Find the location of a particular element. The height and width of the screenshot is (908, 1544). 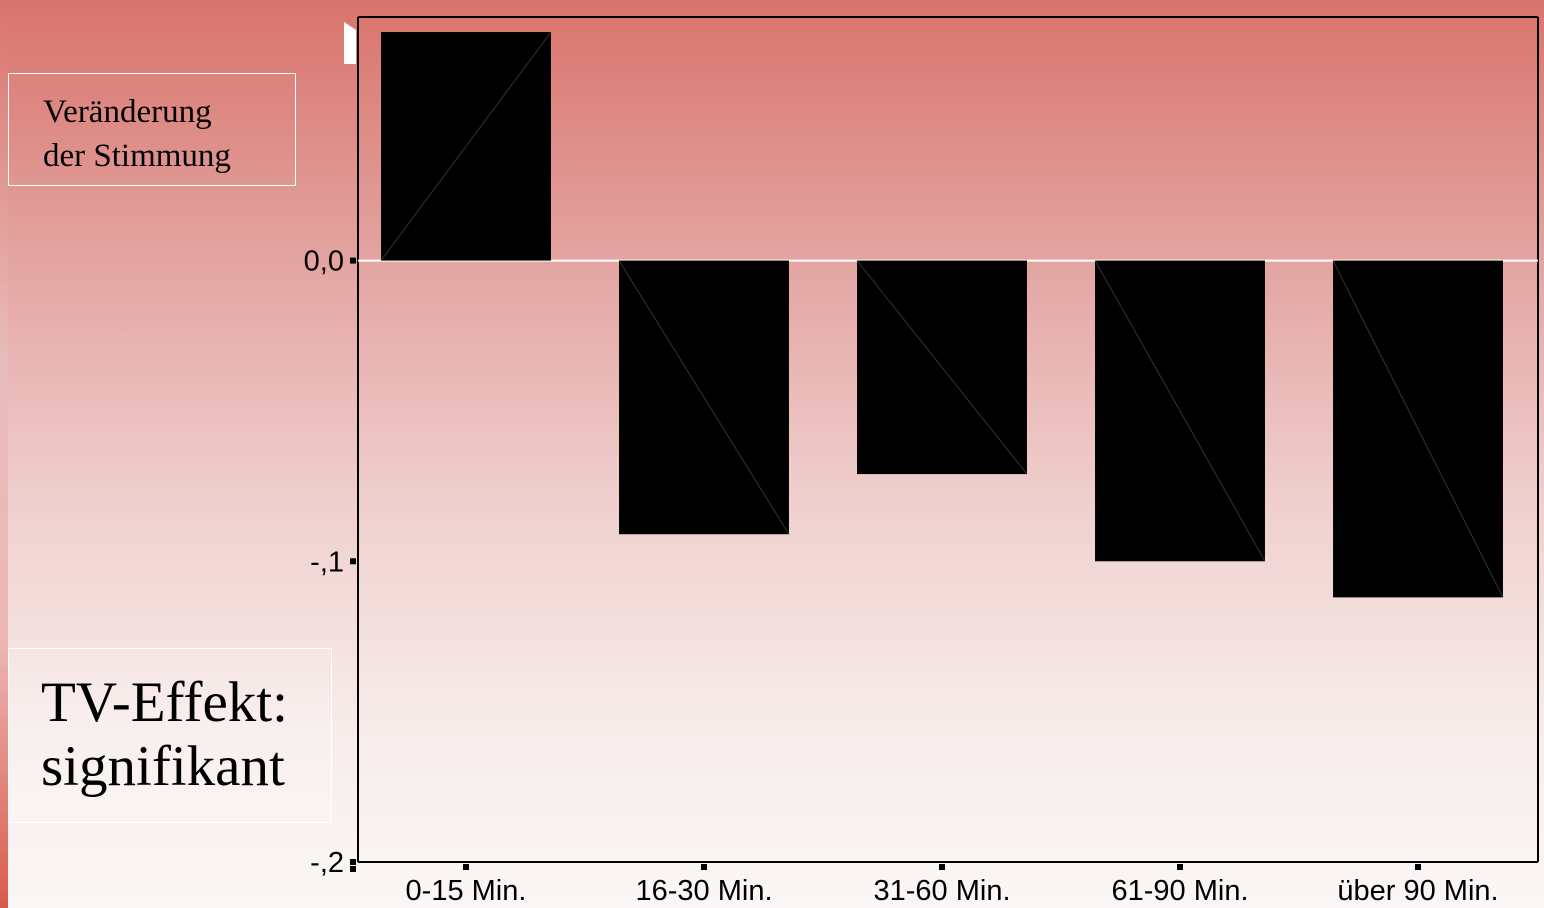

y-tick-label-2: 0,0 is located at coordinates (324, 262).